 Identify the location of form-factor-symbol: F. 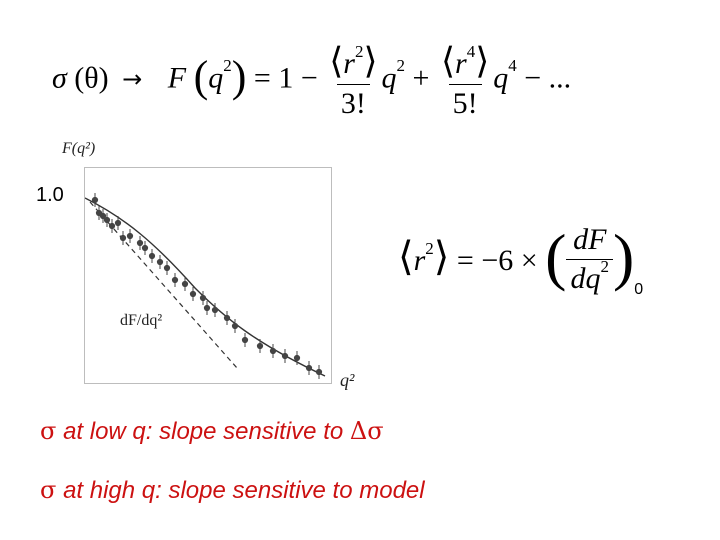
(177, 78).